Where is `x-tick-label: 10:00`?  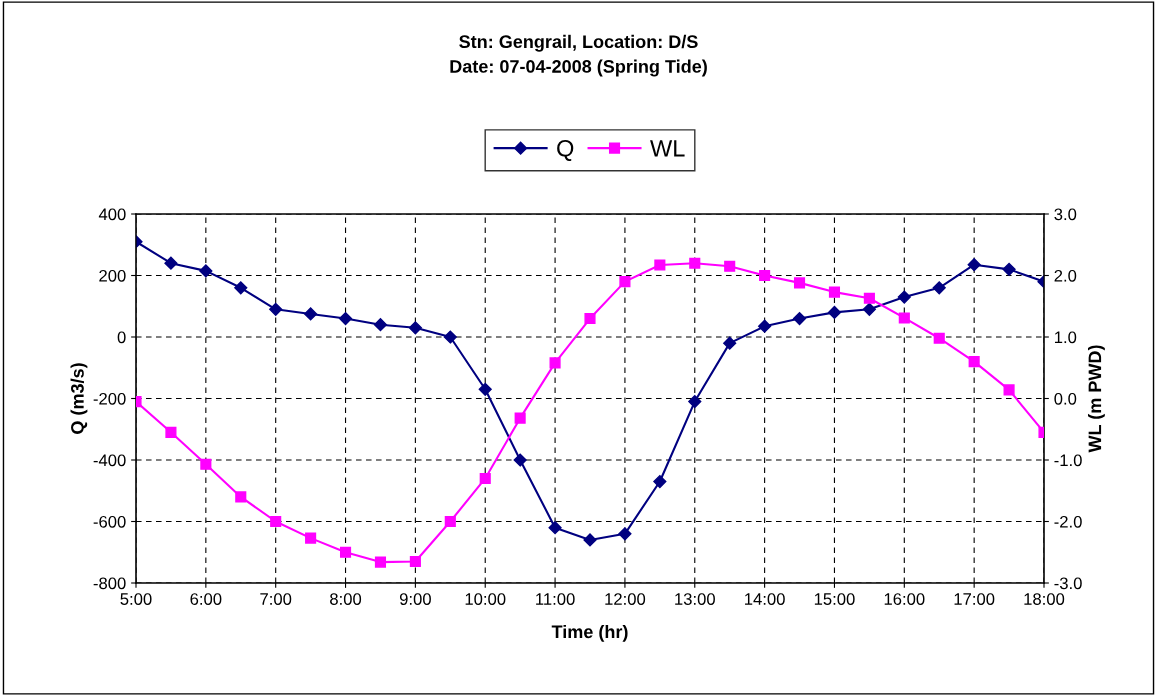 x-tick-label: 10:00 is located at coordinates (485, 599).